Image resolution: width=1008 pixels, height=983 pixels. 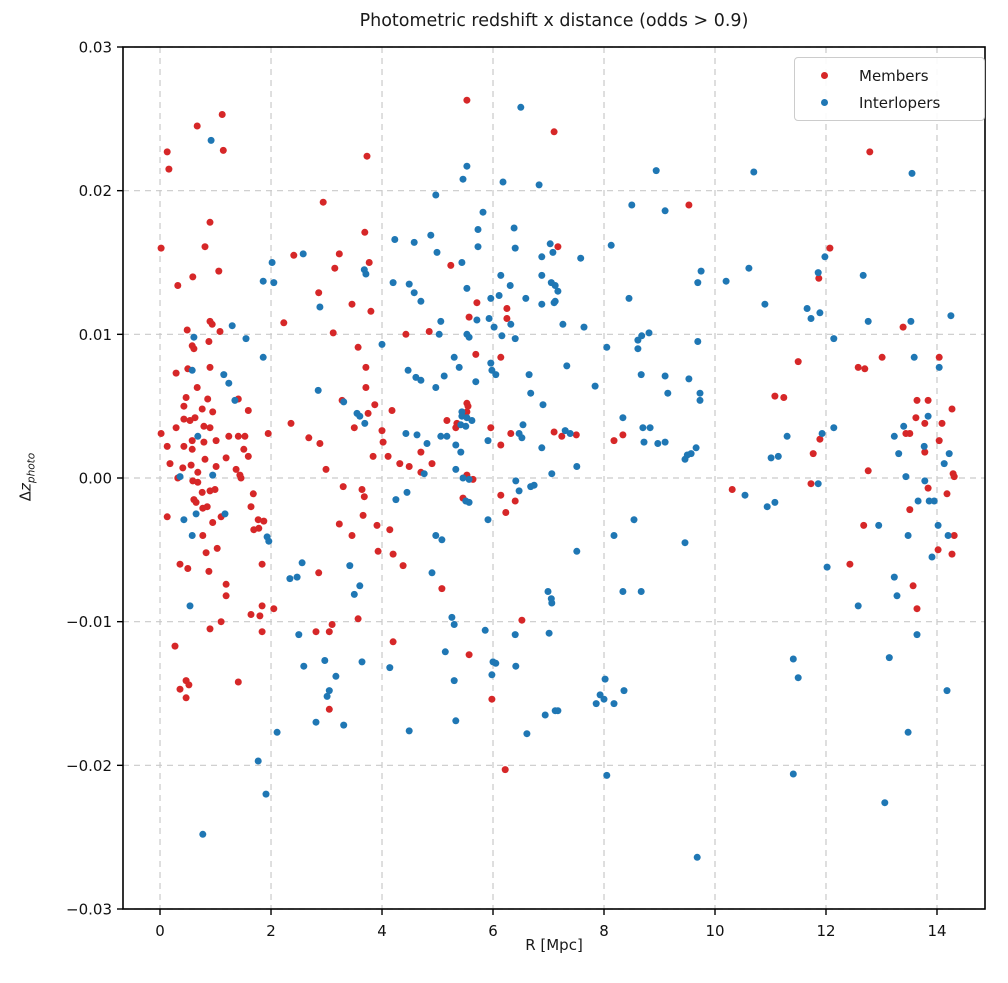 What do you see at coordinates (95, 335) in the screenshot?
I see `svg-text: 0.01` at bounding box center [95, 335].